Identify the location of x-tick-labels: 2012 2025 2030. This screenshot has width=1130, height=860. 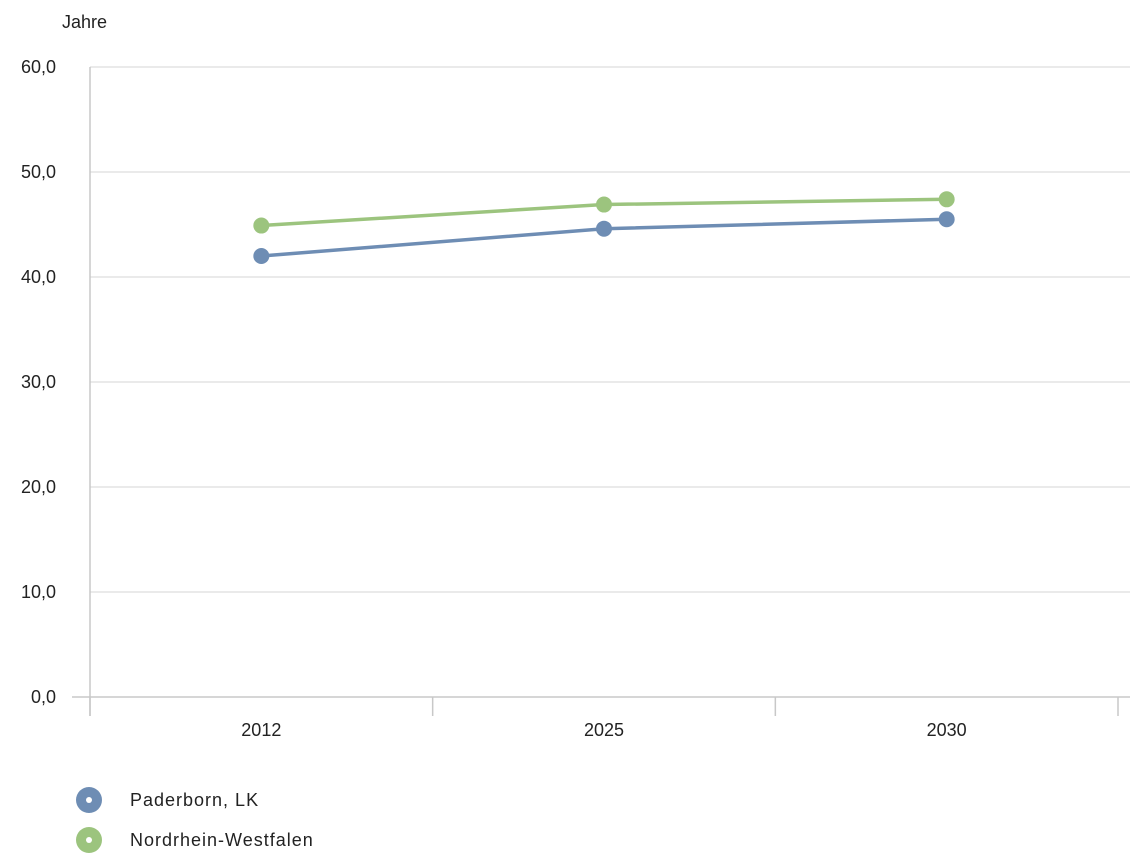
(603, 730).